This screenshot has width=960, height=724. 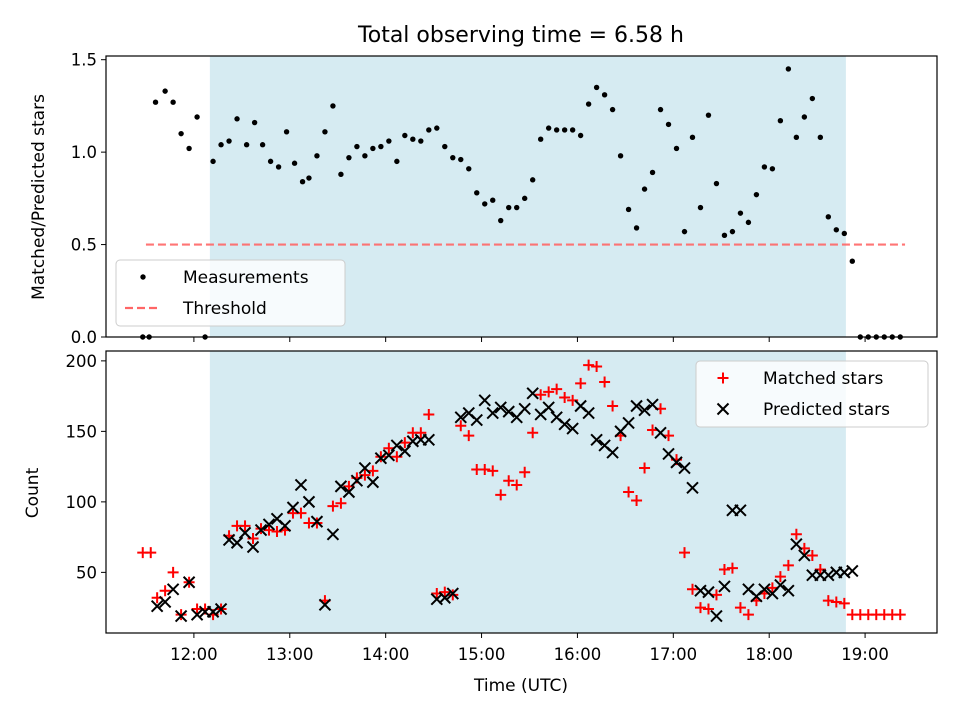 I want to click on y-tick-label: 1.0, so click(x=84, y=152).